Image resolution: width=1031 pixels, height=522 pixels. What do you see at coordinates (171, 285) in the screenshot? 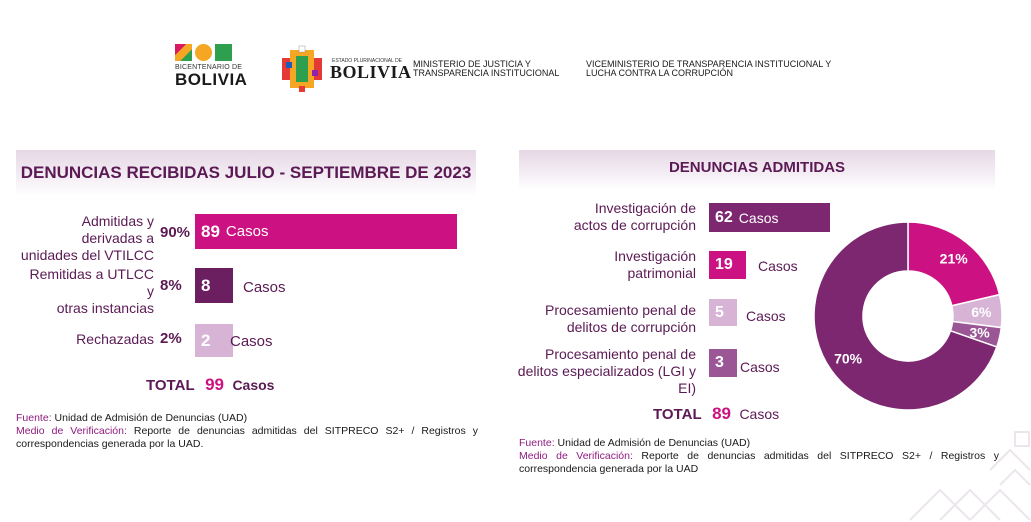
I see `left-row-2-pct: 8%` at bounding box center [171, 285].